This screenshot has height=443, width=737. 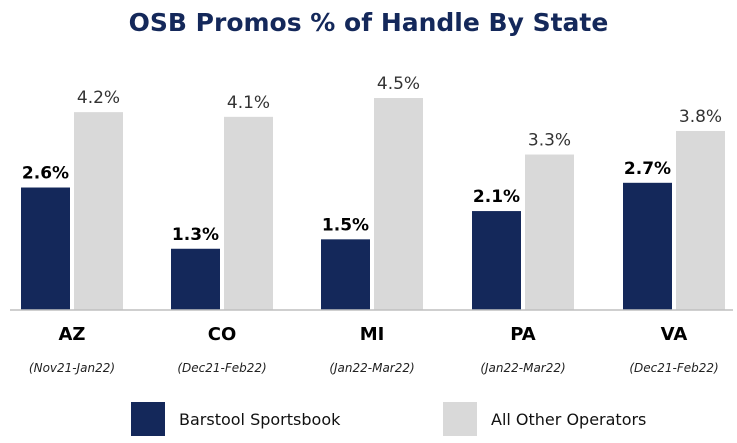 What do you see at coordinates (195, 279) in the screenshot?
I see `bar-co-barstool` at bounding box center [195, 279].